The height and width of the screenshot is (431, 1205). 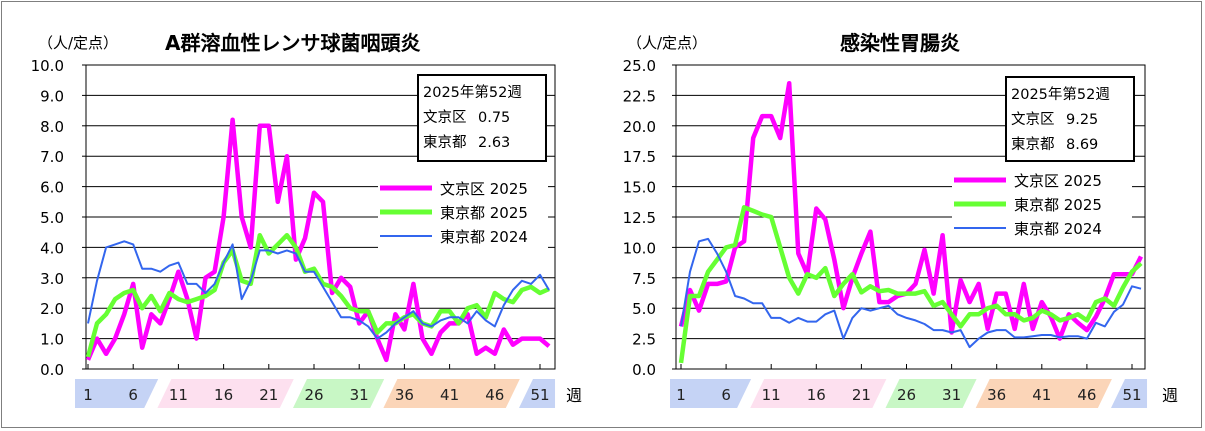 I want to click on y-tick-label: 7.5, so click(x=644, y=279).